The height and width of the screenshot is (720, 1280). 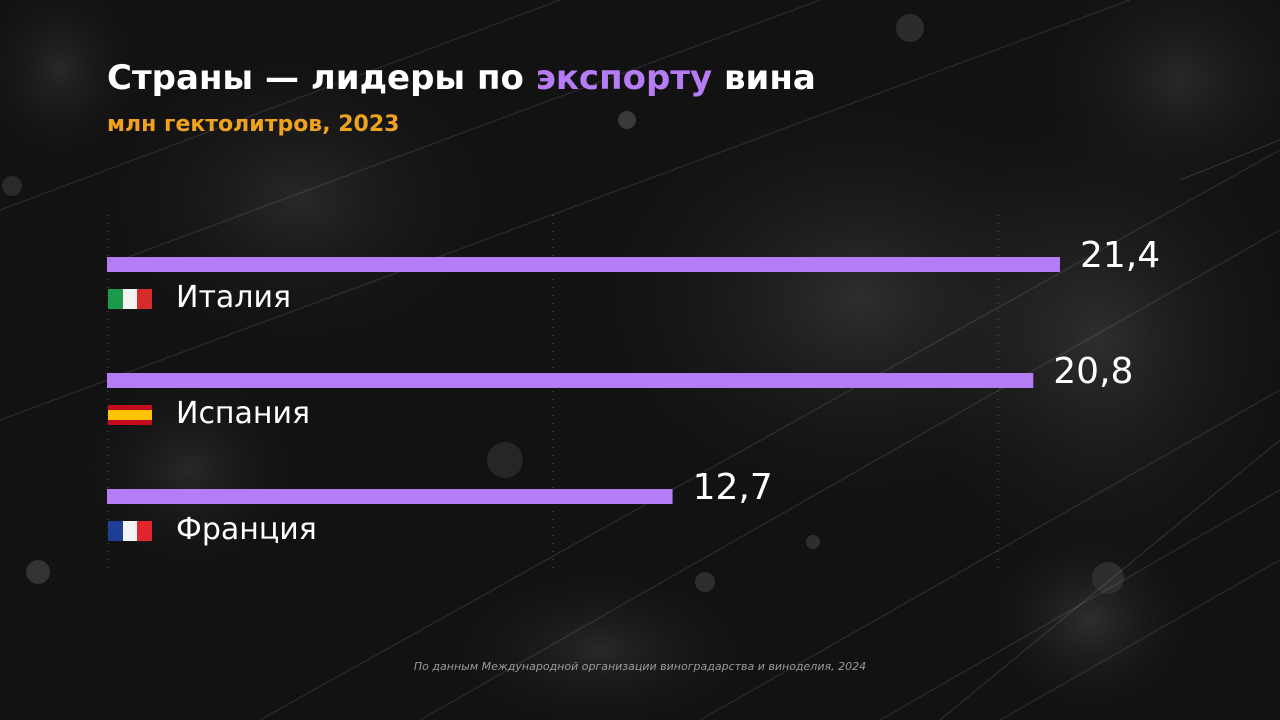 I want to click on category-label-3: Франция, so click(x=246, y=529).